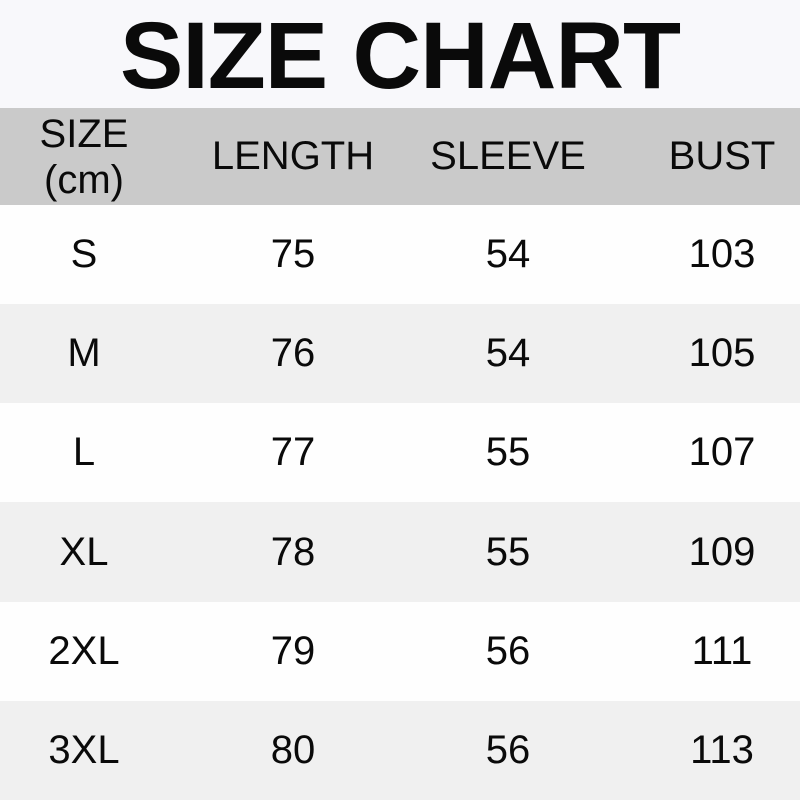  What do you see at coordinates (722, 551) in the screenshot?
I see `cell-bust: 109` at bounding box center [722, 551].